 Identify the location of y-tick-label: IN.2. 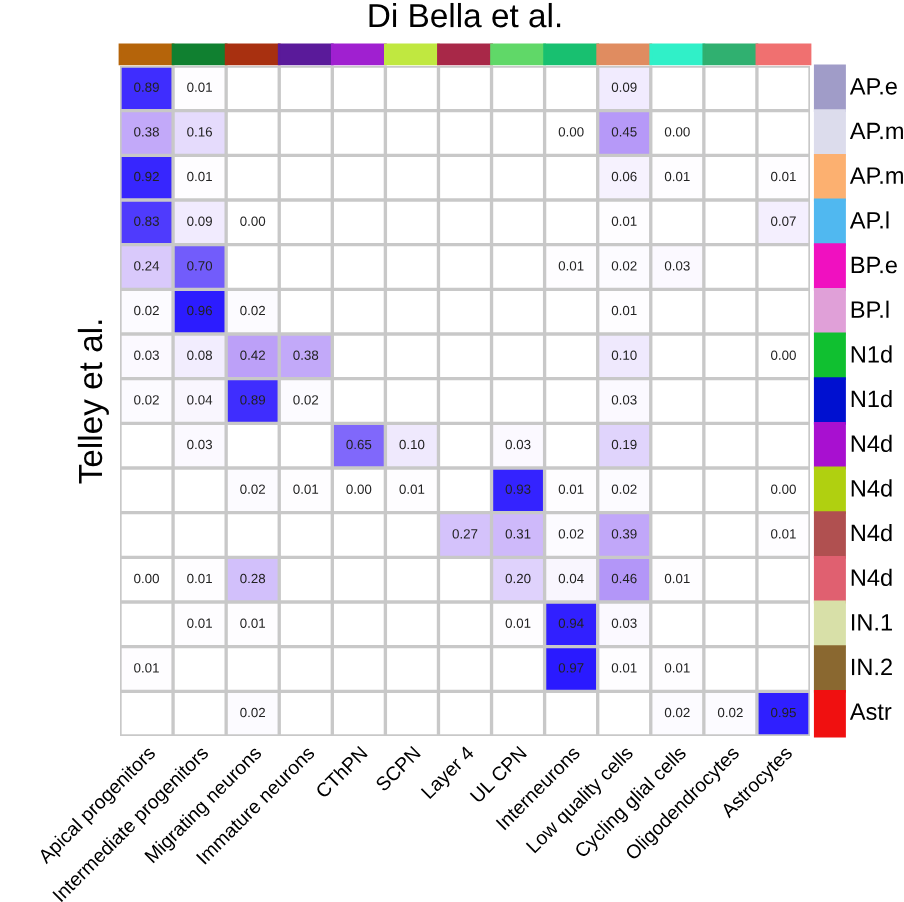
(871, 667).